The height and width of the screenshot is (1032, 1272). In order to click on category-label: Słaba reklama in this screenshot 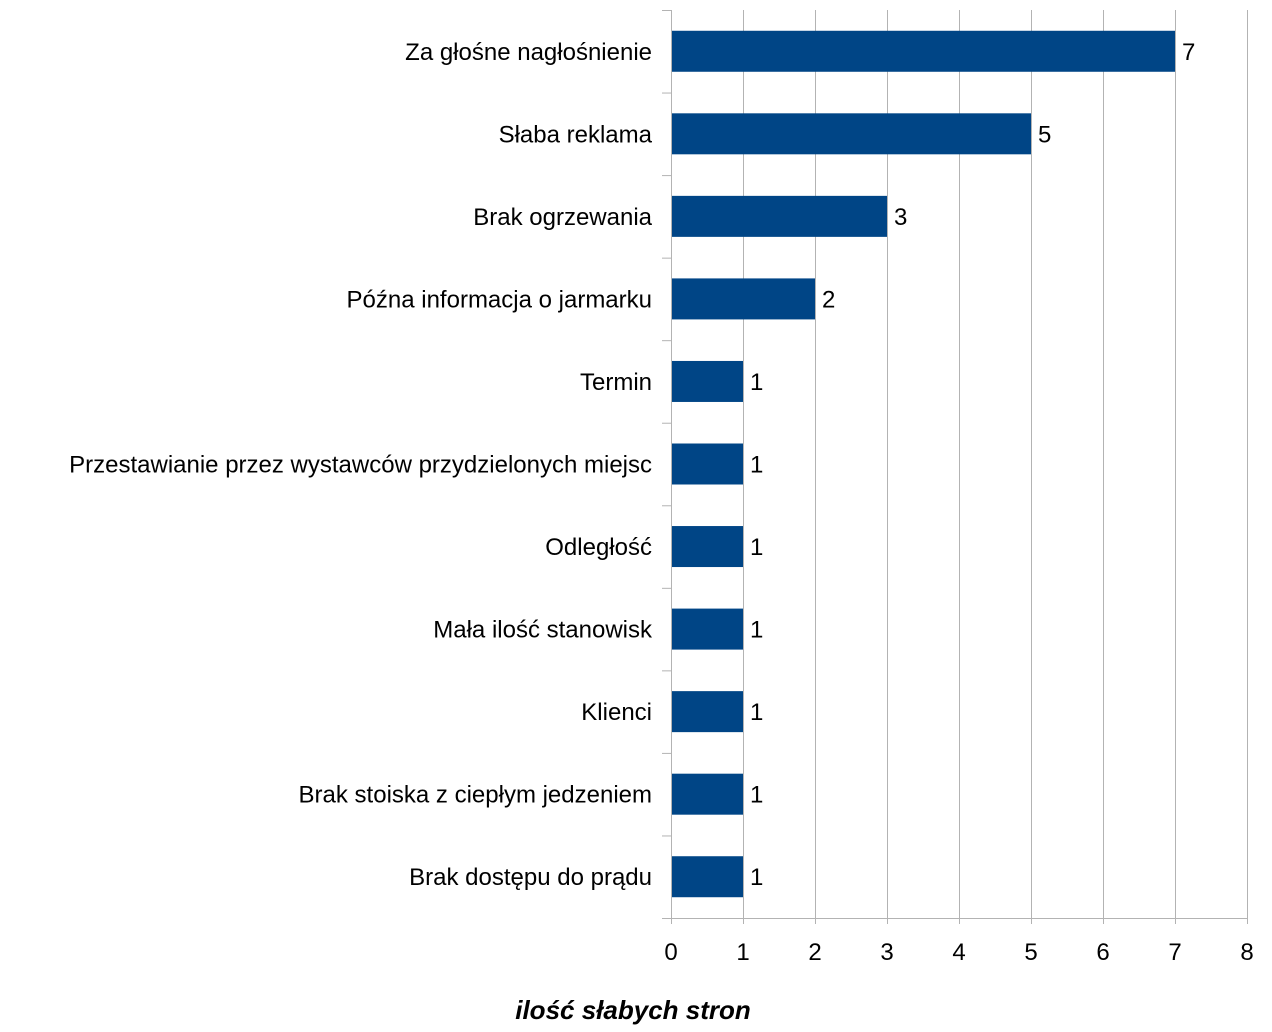, I will do `click(576, 134)`.